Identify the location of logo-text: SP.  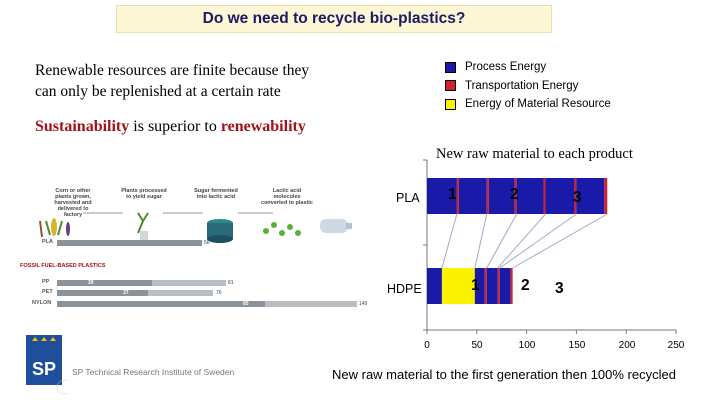
(44, 369).